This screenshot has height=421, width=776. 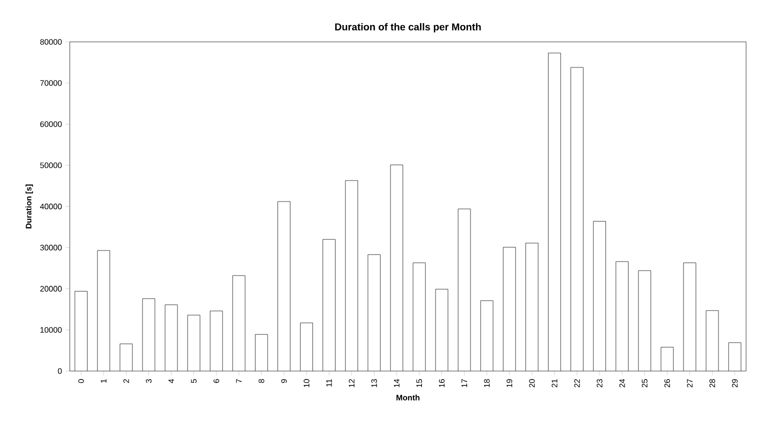 I want to click on chart-title: Duration of the calls per Month, so click(x=408, y=27).